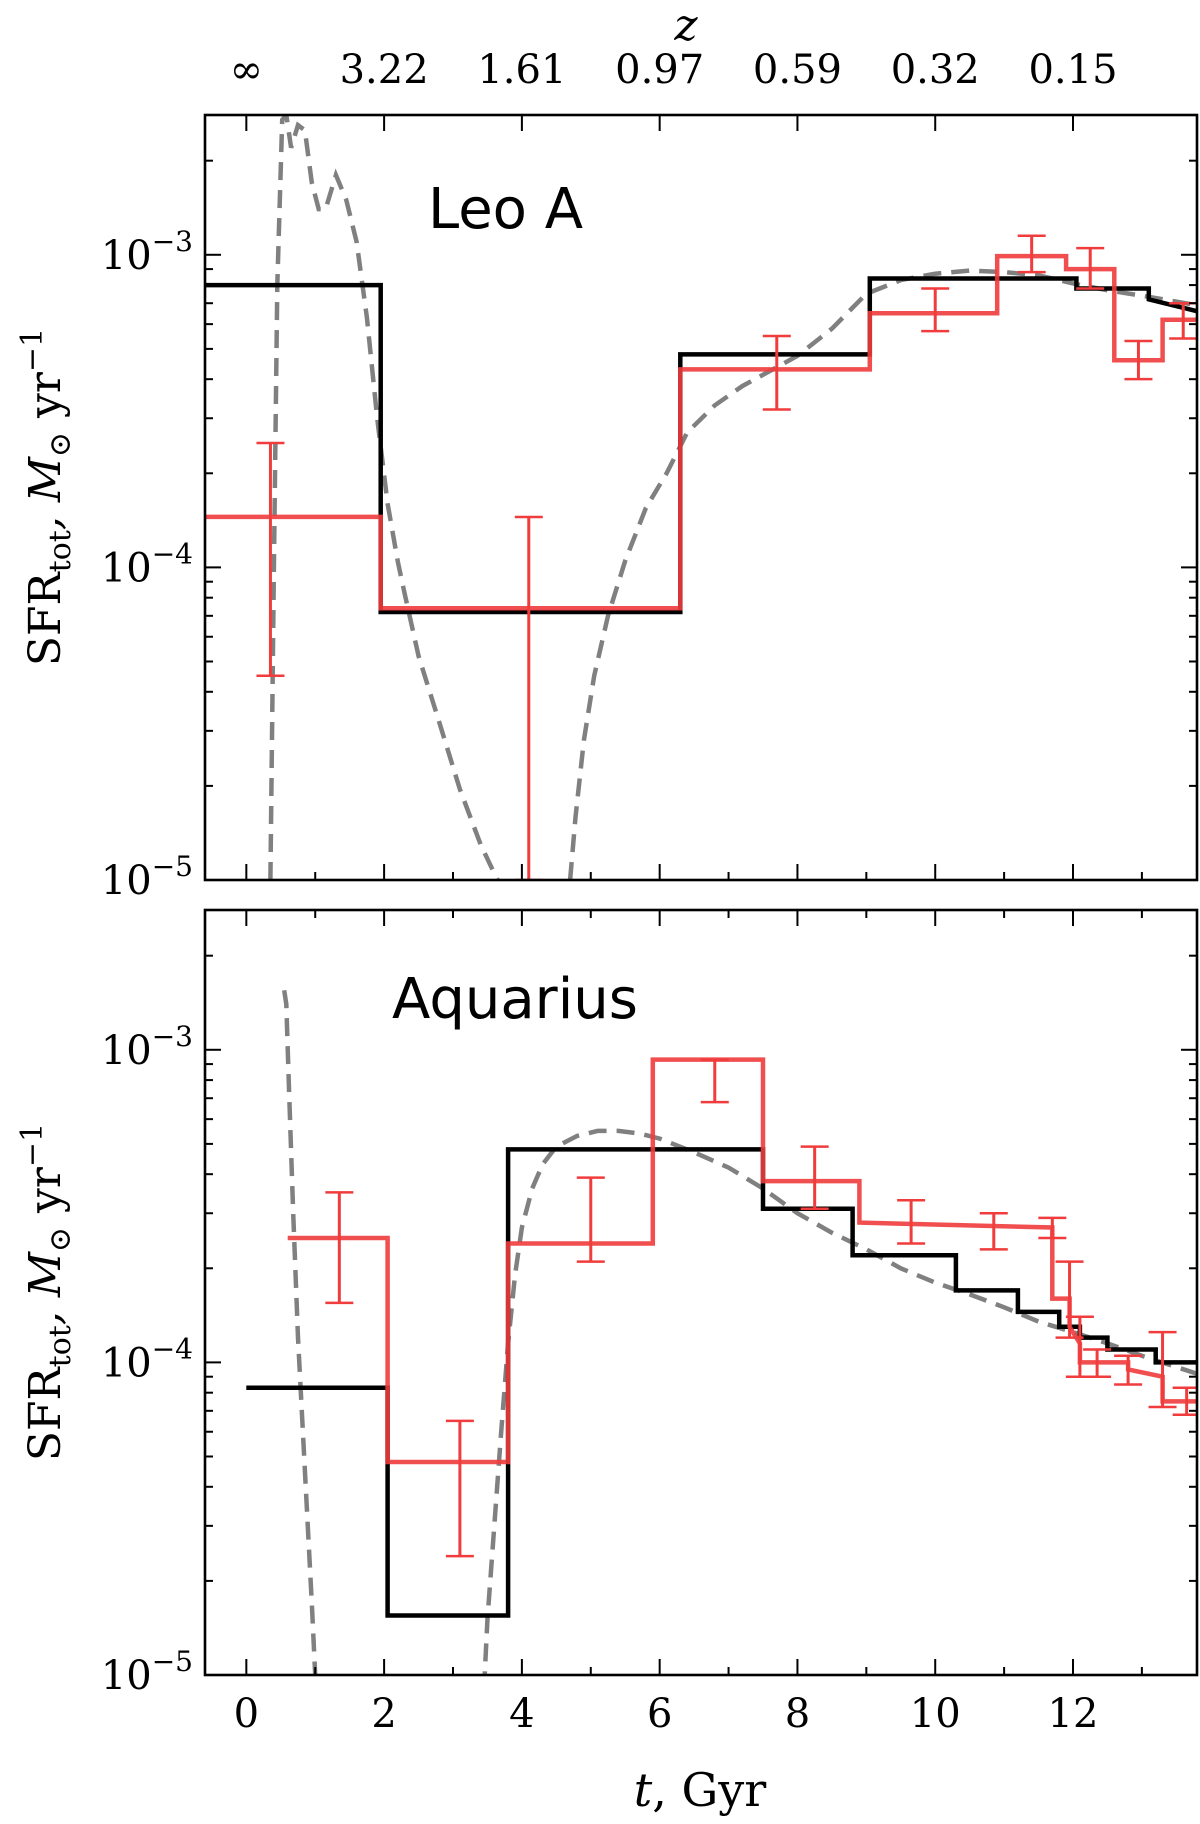  I want to click on ylabel-bottom: SFRtot, M⊙ yr−1, so click(46, 1292).